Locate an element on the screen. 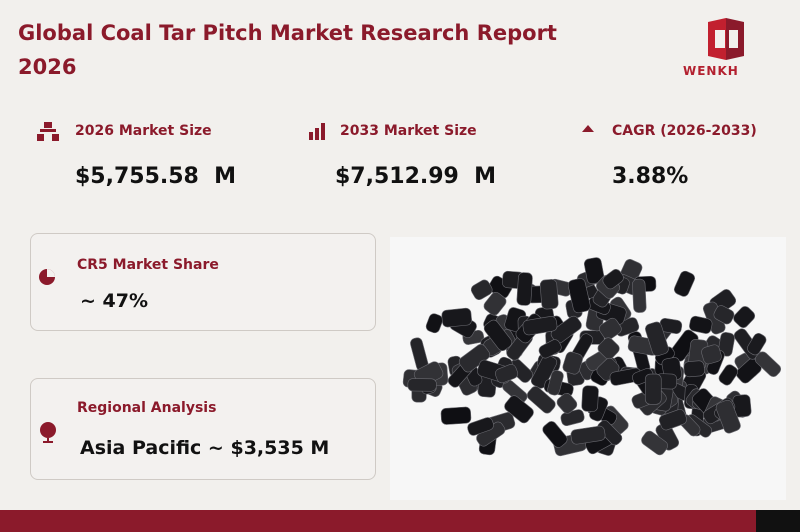  stat-value: 3.88% is located at coordinates (650, 176).